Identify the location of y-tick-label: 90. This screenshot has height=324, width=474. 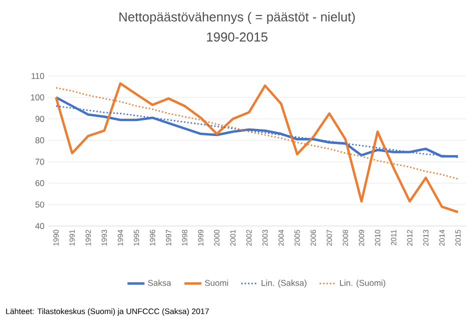
(39, 119).